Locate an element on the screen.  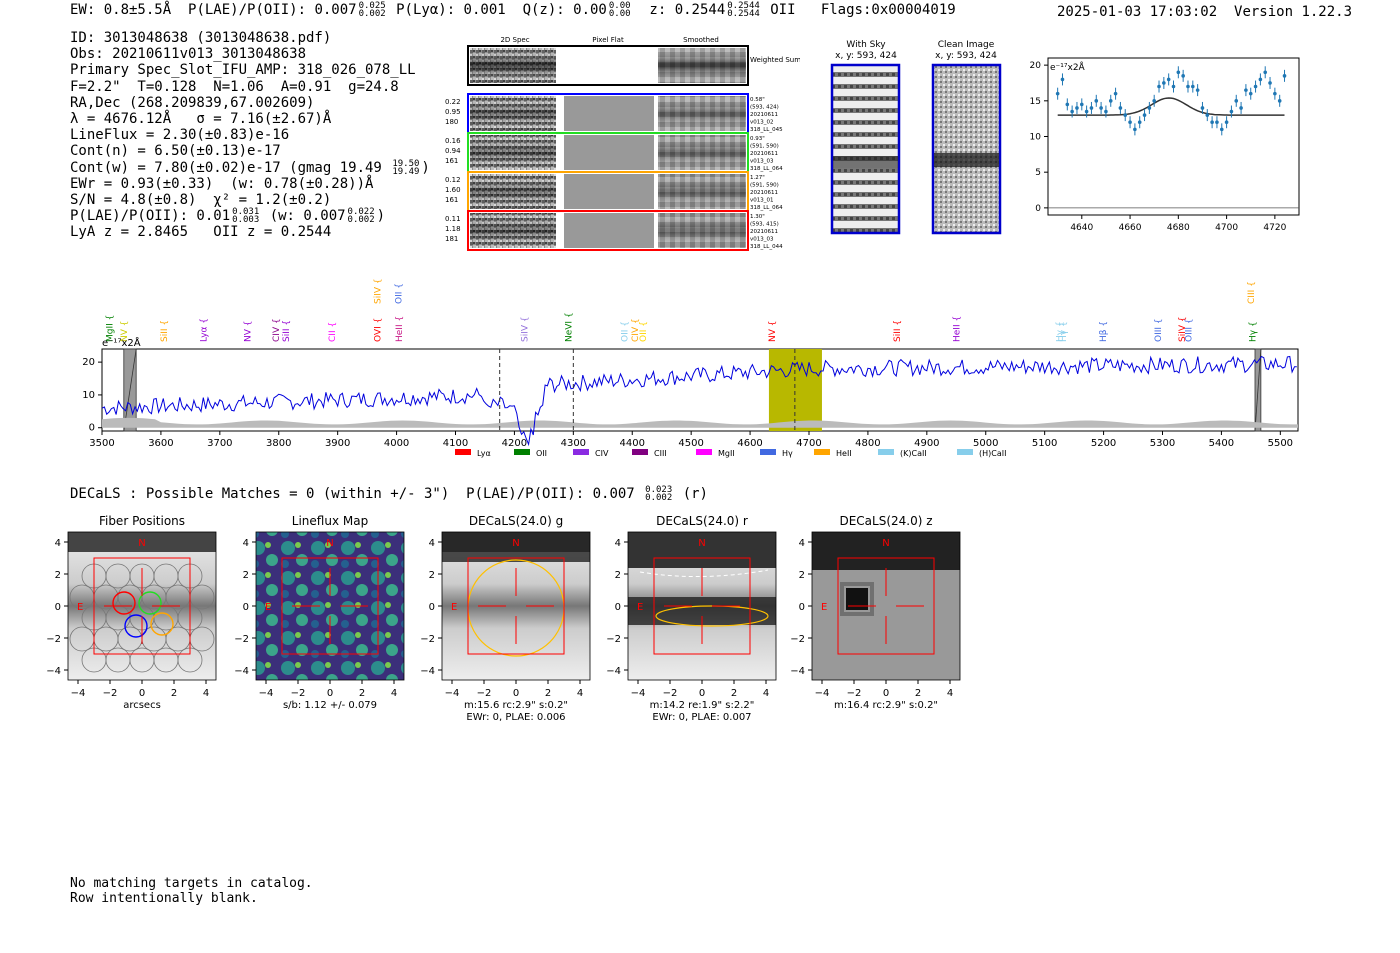
spectrum-line-label: SiII { is located at coordinates (287, 331).